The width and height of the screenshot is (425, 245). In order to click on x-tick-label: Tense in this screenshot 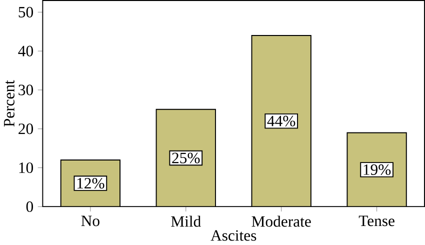, I will do `click(376, 221)`.